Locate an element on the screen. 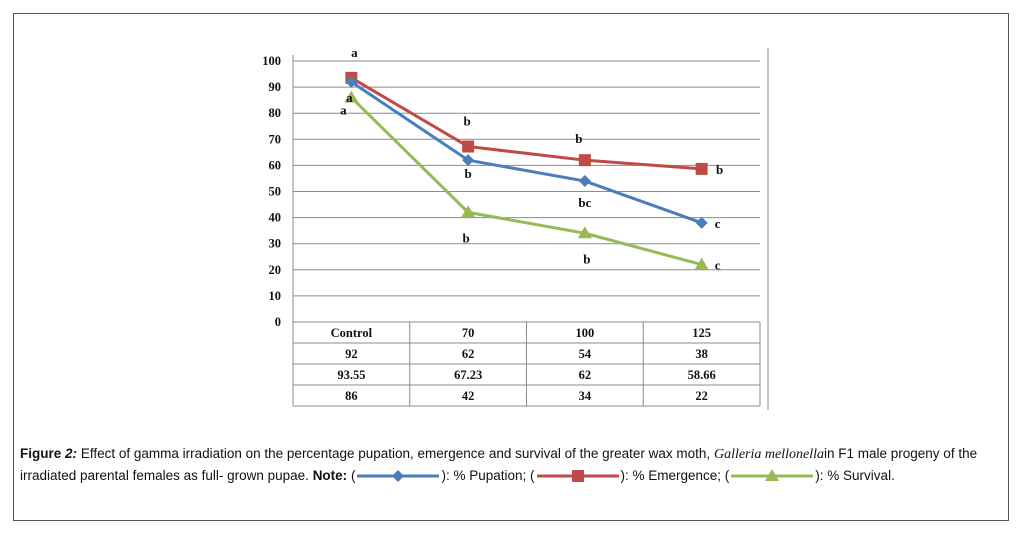 This screenshot has width=1023, height=534. series-line-triangle is located at coordinates (526, 181).